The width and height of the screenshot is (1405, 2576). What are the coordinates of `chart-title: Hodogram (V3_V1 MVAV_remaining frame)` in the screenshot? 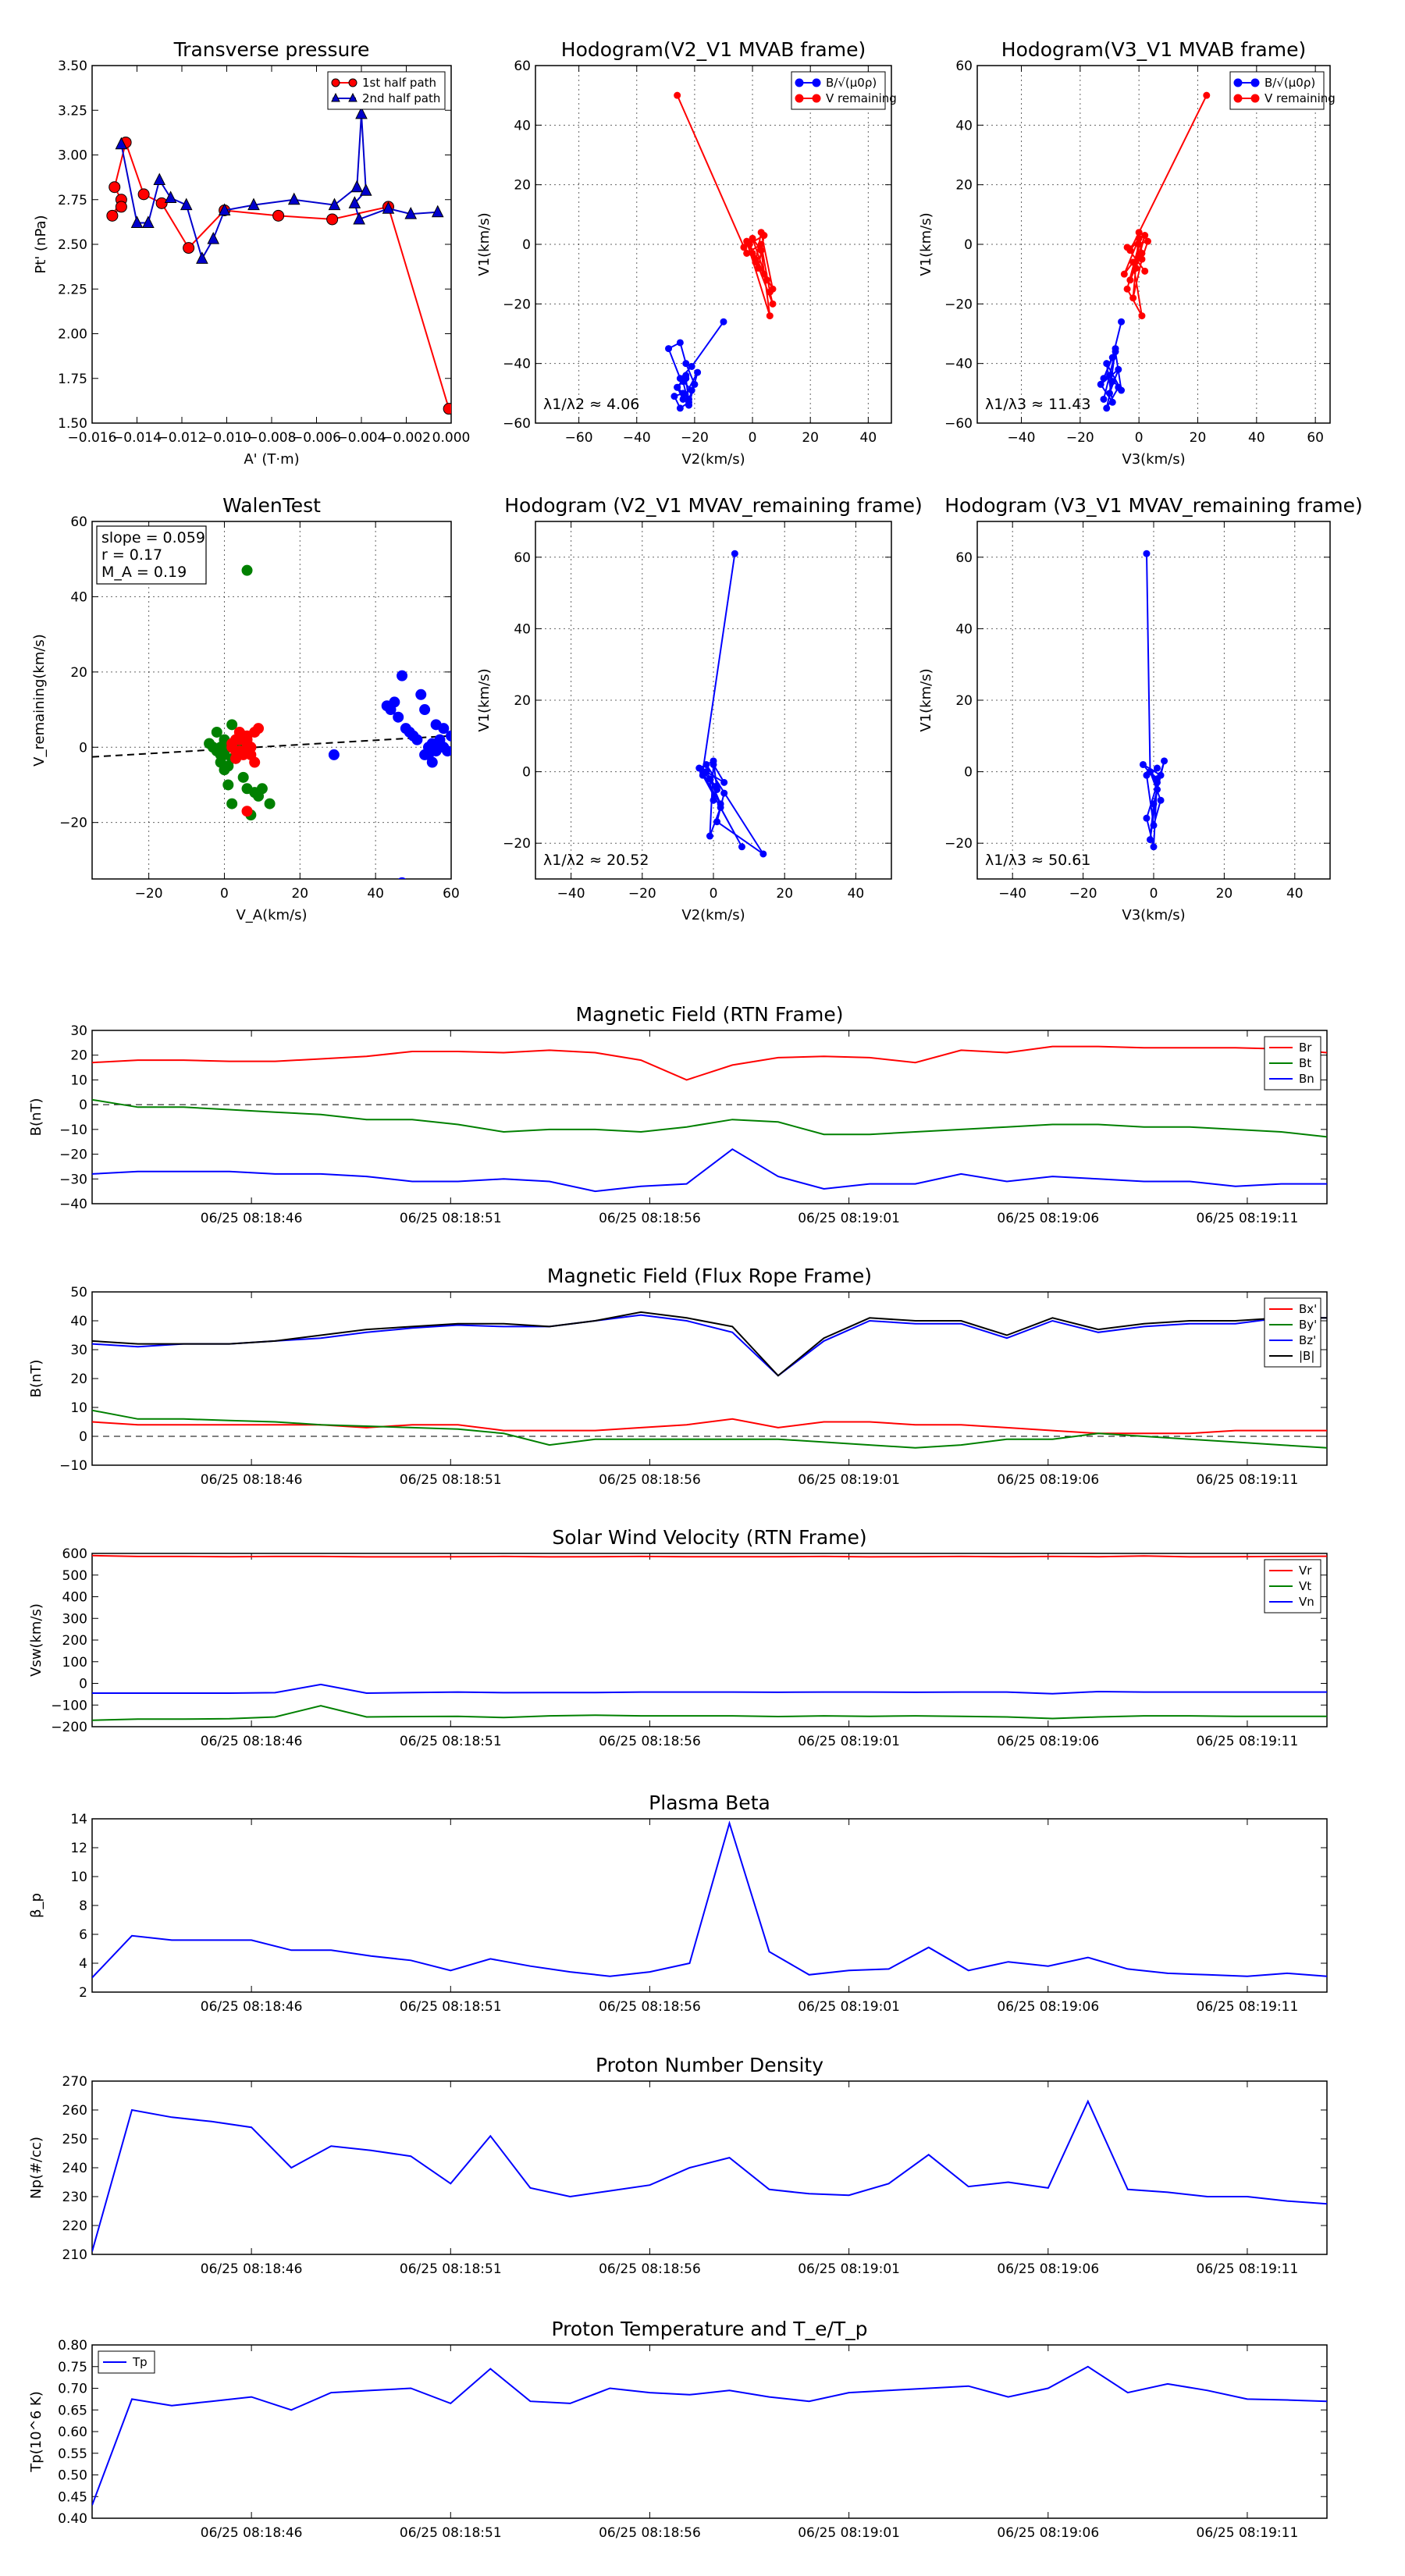 It's located at (1153, 505).